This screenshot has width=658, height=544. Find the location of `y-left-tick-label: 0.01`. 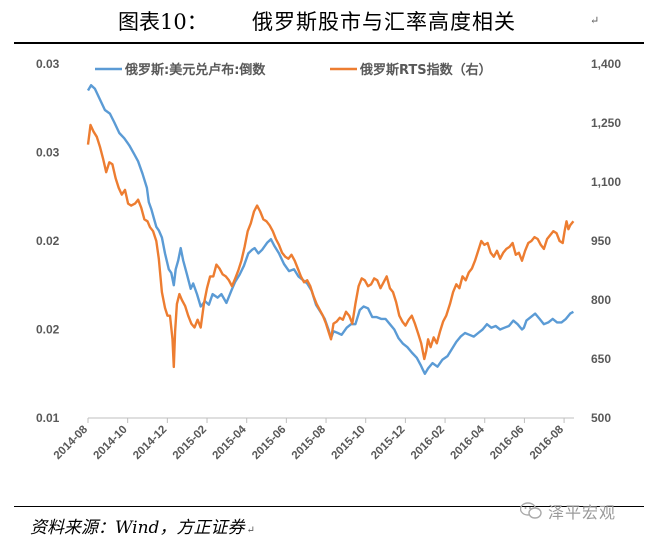

y-left-tick-label: 0.01 is located at coordinates (48, 418).